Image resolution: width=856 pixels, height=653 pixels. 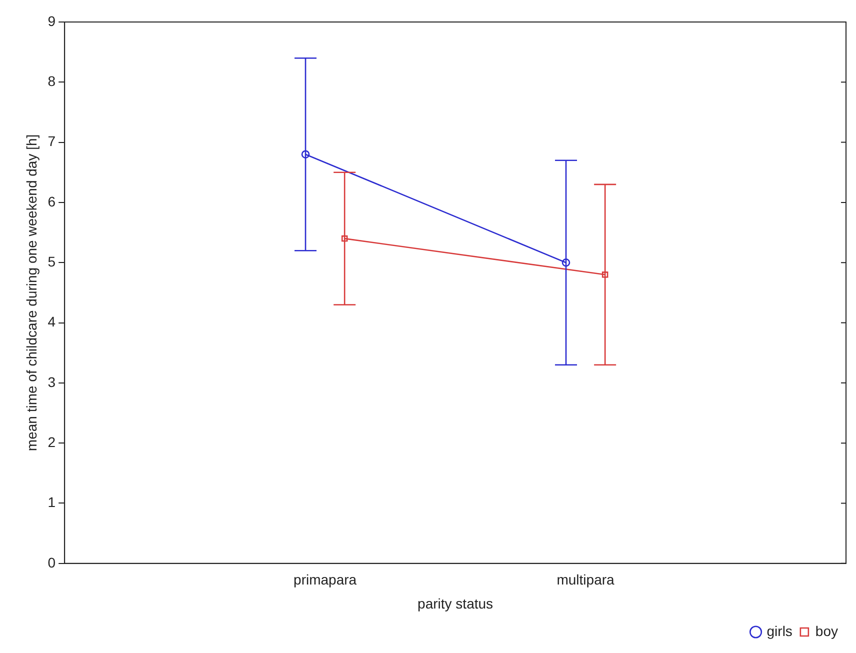 I want to click on x-tick-label: multipara, so click(x=585, y=580).